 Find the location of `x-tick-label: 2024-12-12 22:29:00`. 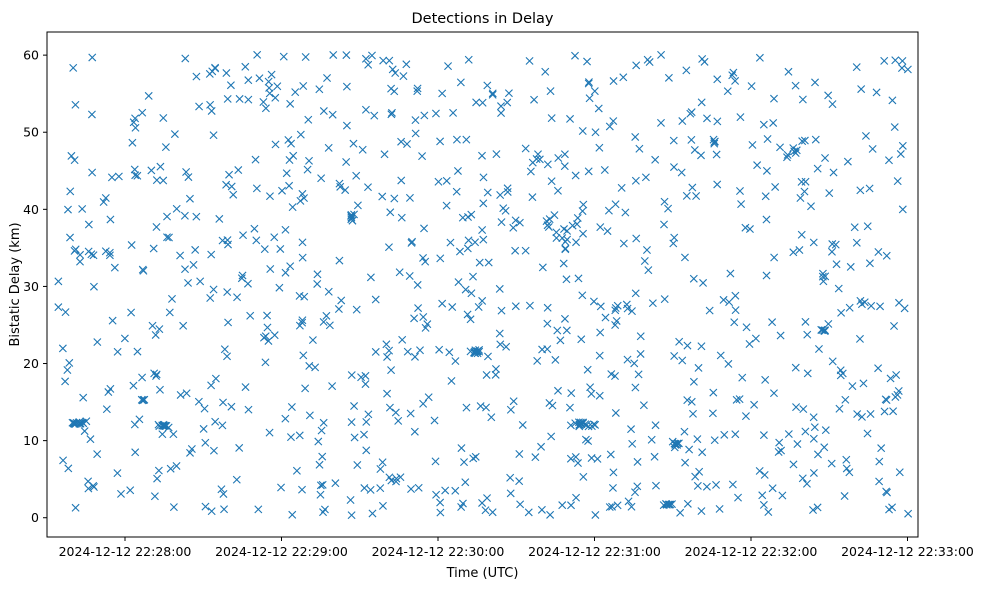

x-tick-label: 2024-12-12 22:29:00 is located at coordinates (281, 551).